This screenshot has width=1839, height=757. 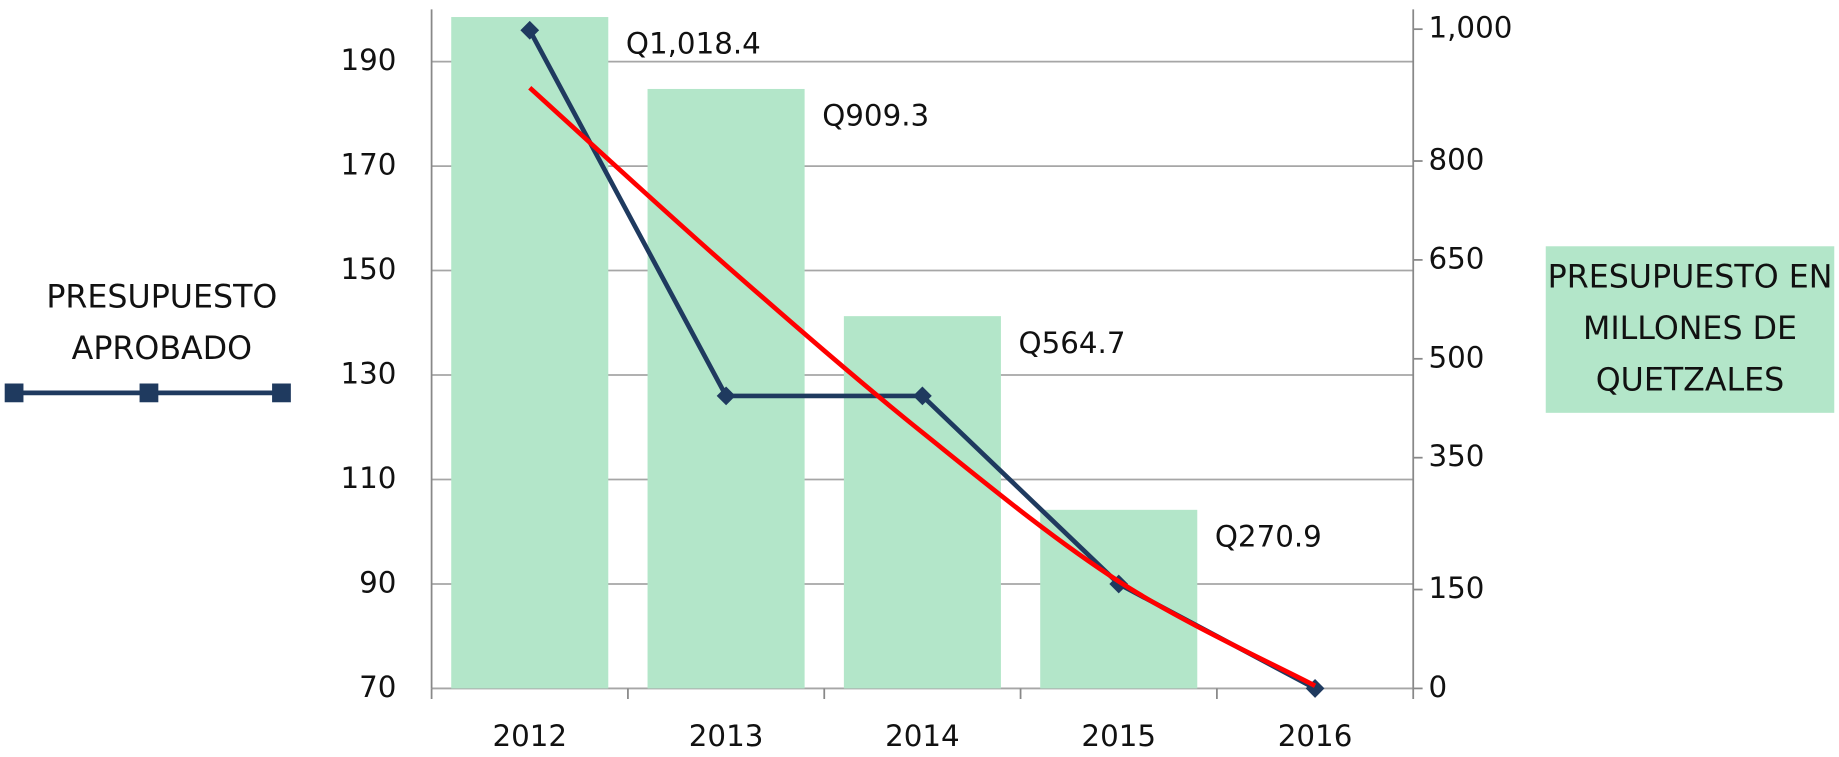 I want to click on x-tick-label: 2015, so click(x=1118, y=736).